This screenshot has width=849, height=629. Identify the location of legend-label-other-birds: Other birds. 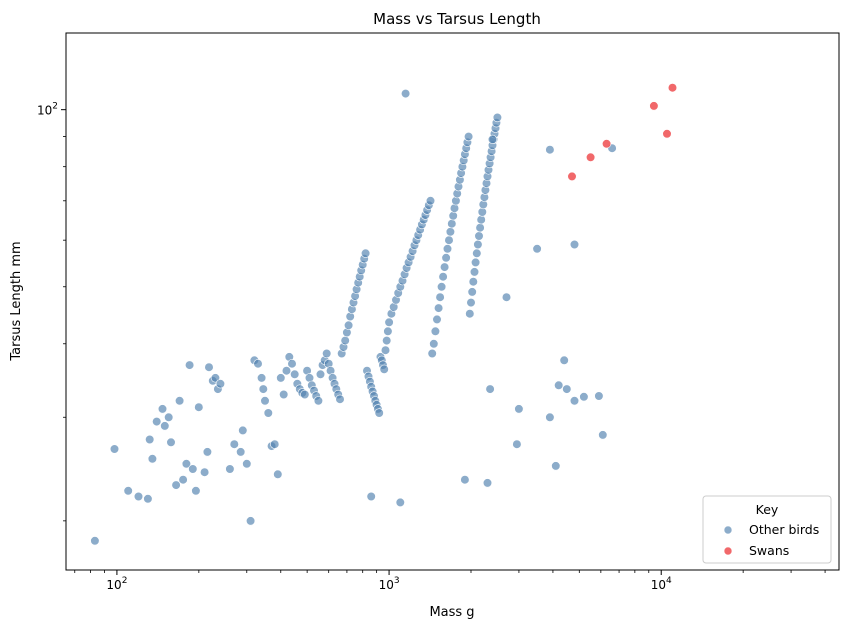
(784, 529).